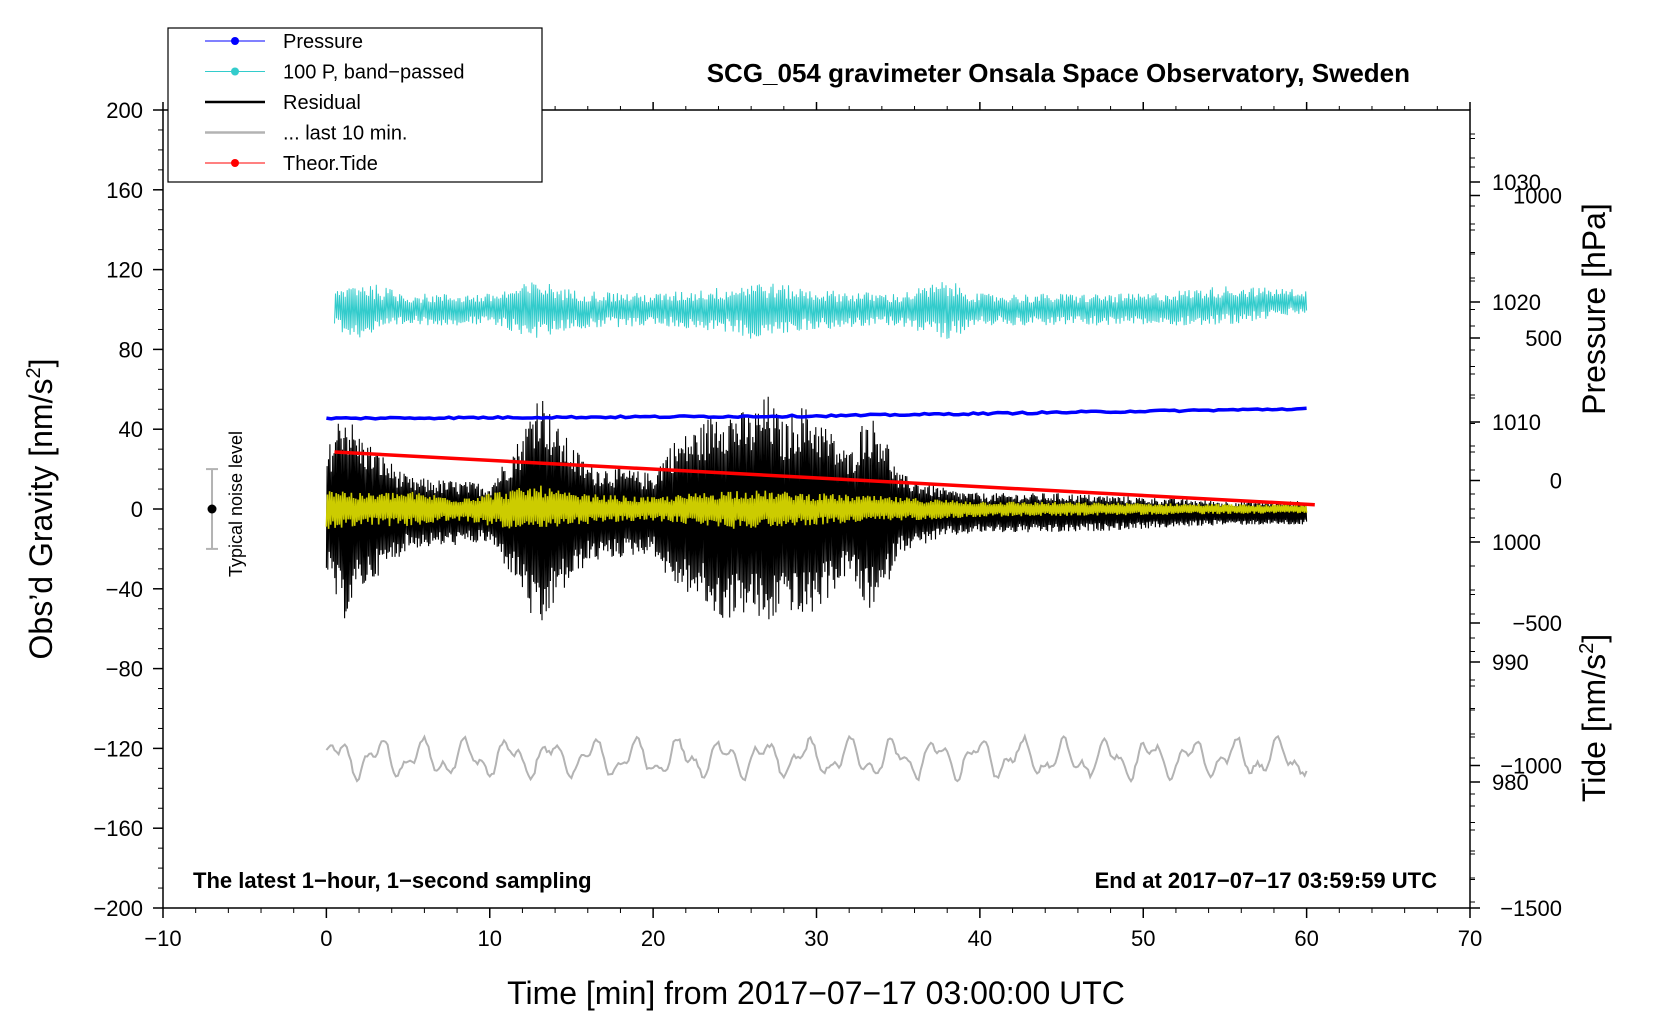  I want to click on pressure-tick-label: 1010, so click(1516, 422).